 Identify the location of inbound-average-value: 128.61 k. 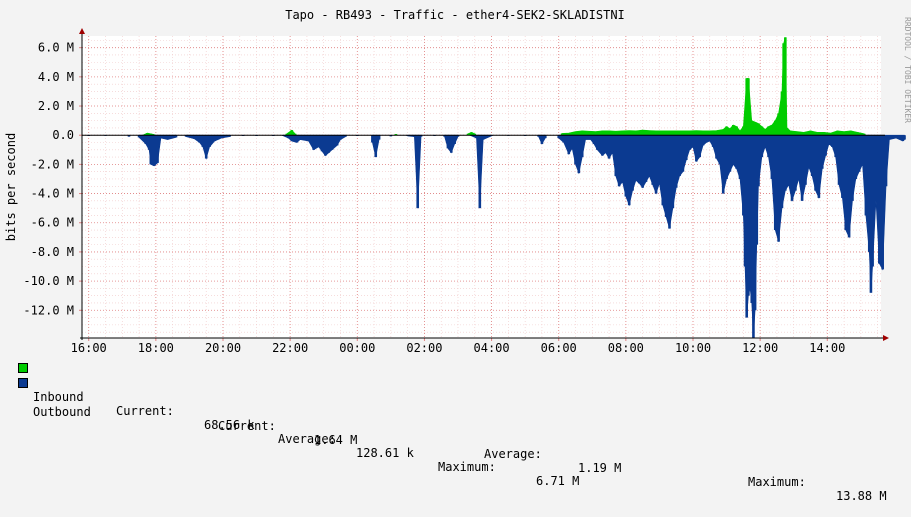
(385, 453).